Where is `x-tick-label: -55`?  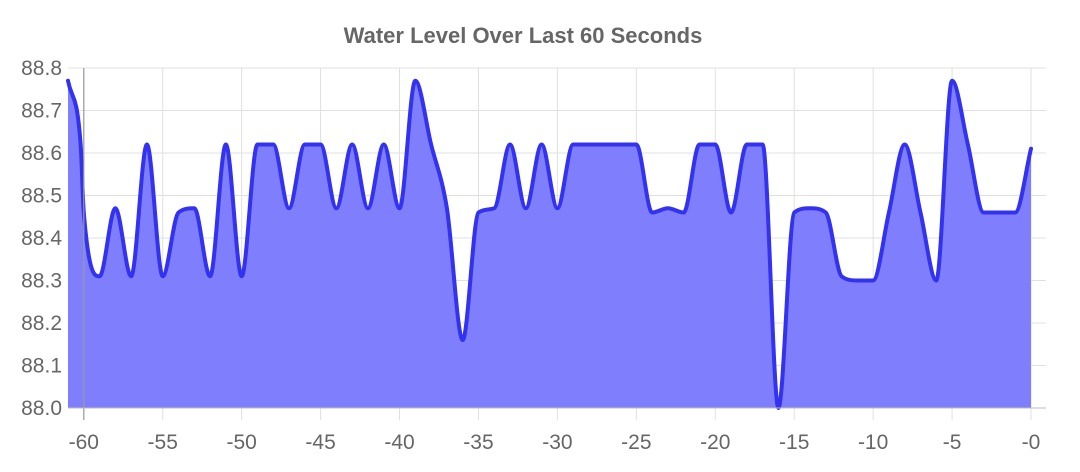
x-tick-label: -55 is located at coordinates (163, 442).